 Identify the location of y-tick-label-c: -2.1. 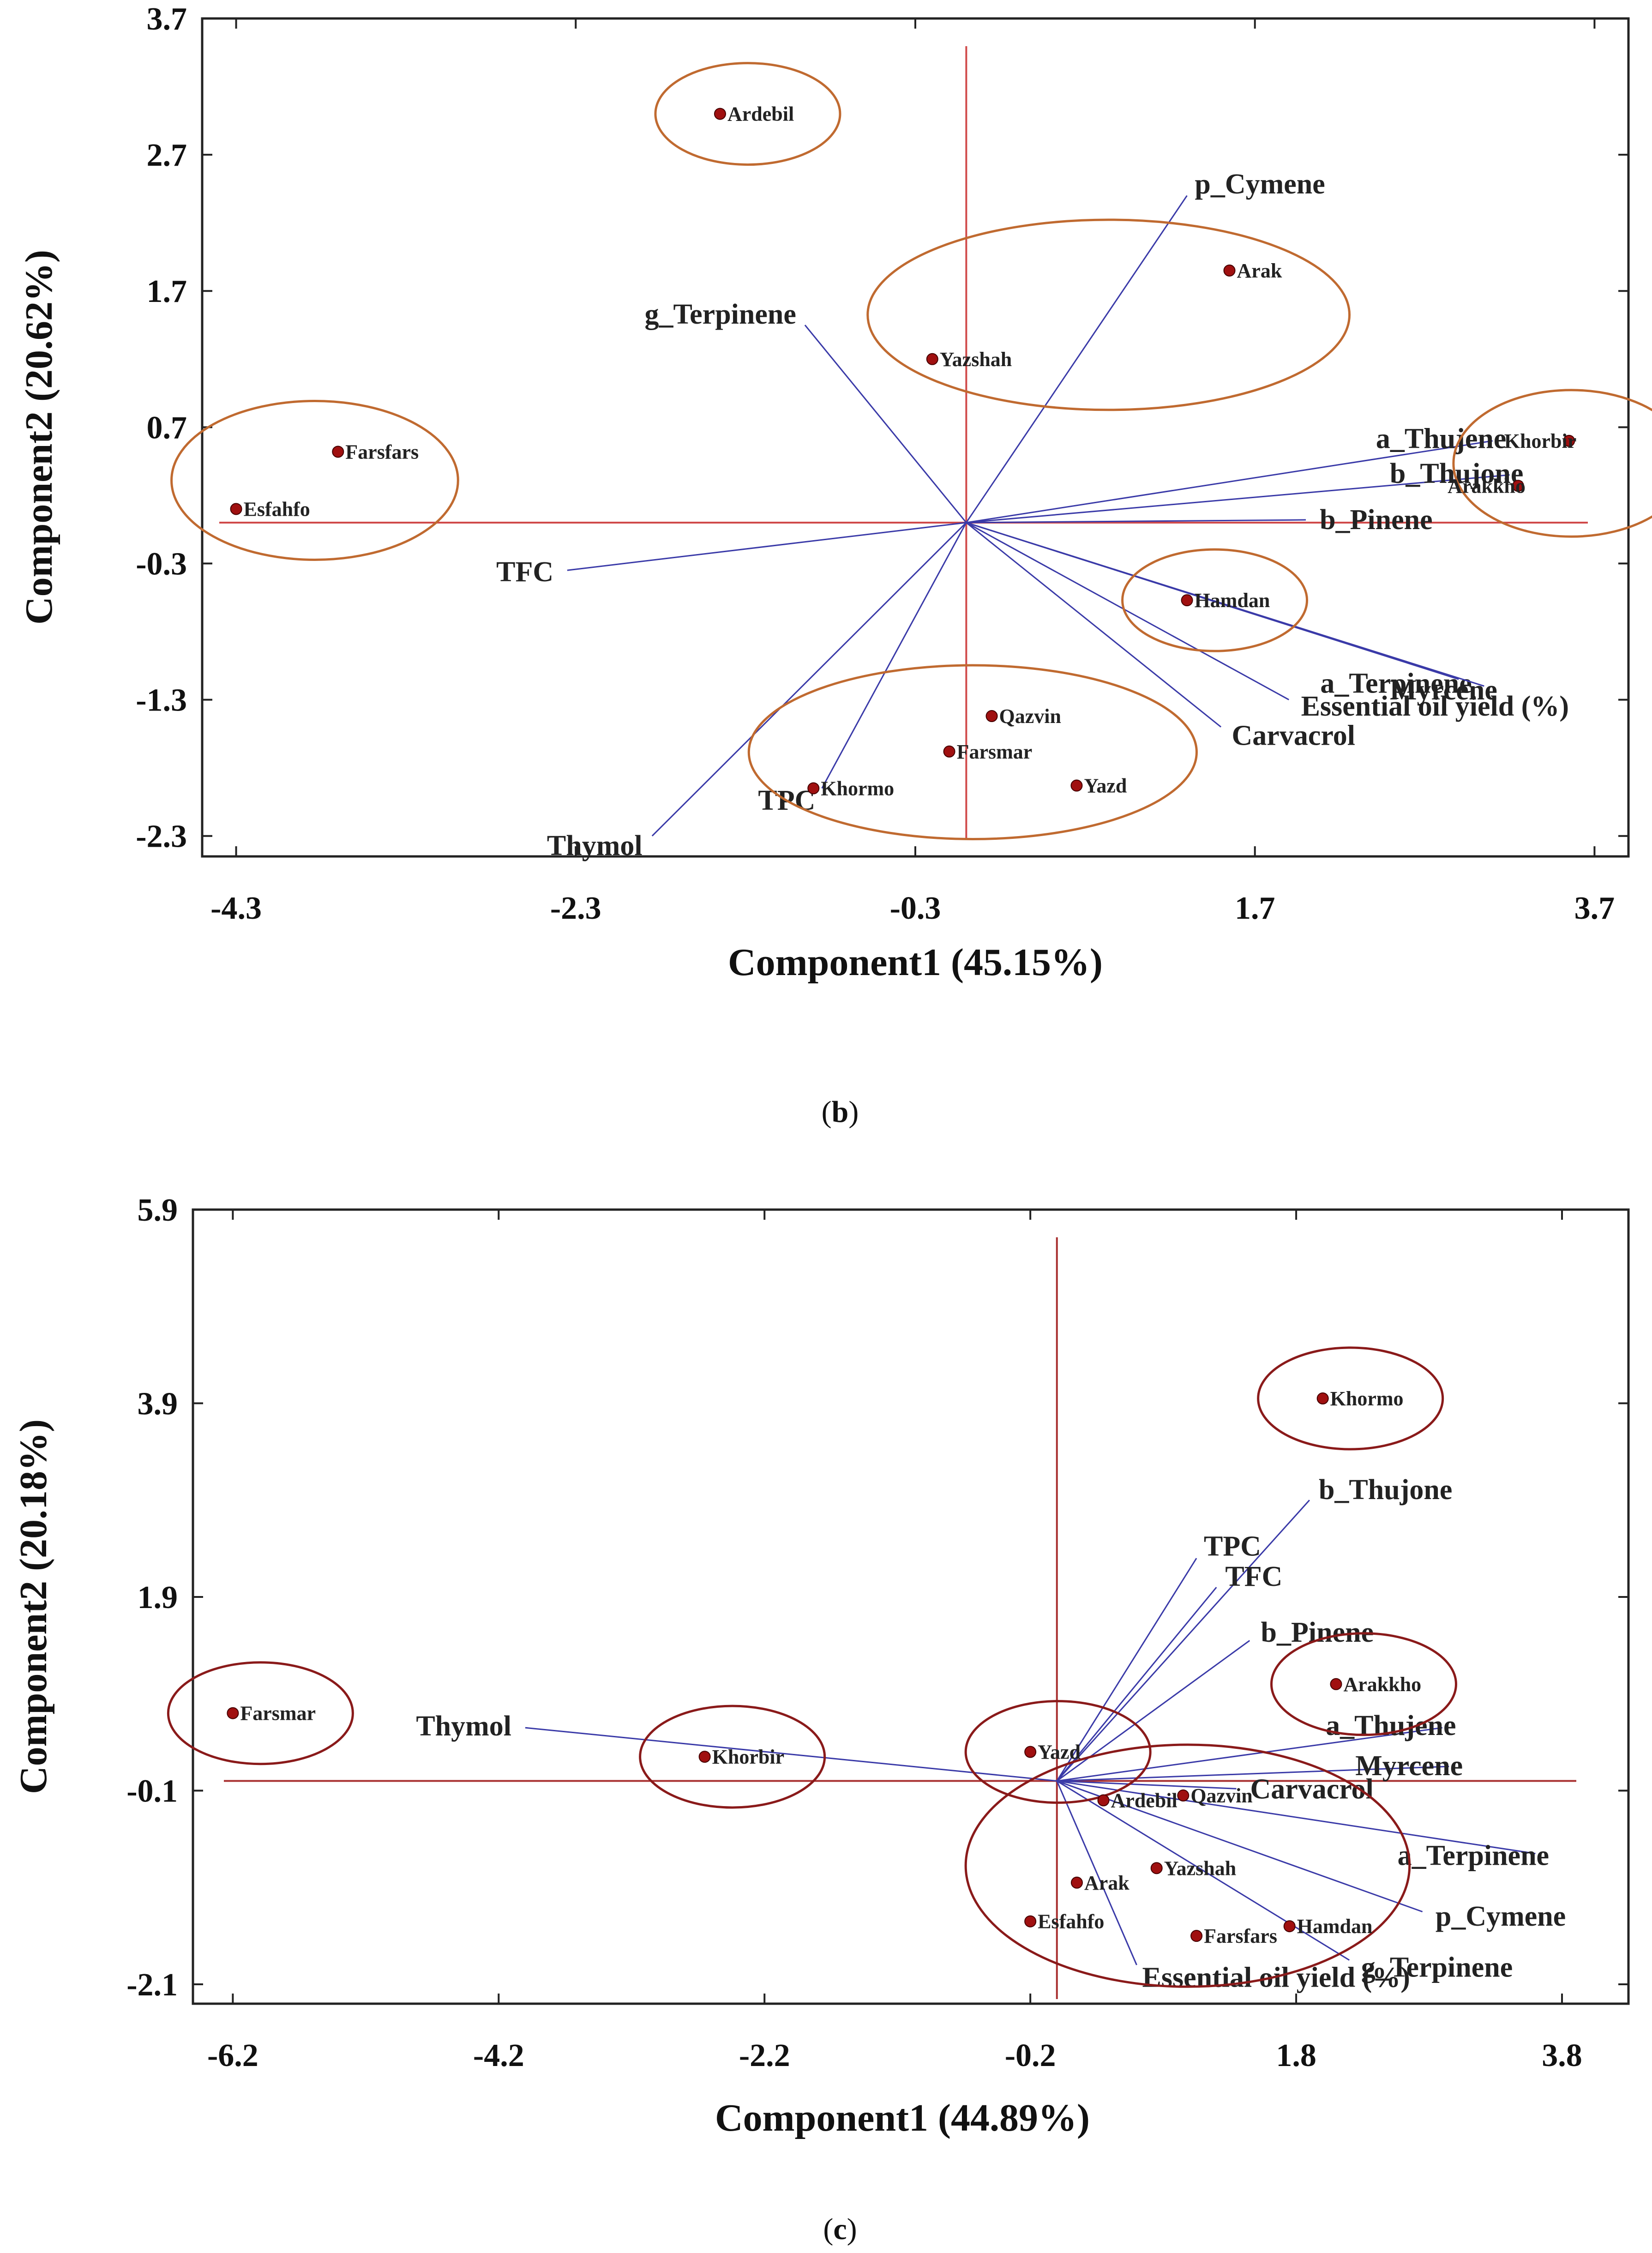
(152, 1985).